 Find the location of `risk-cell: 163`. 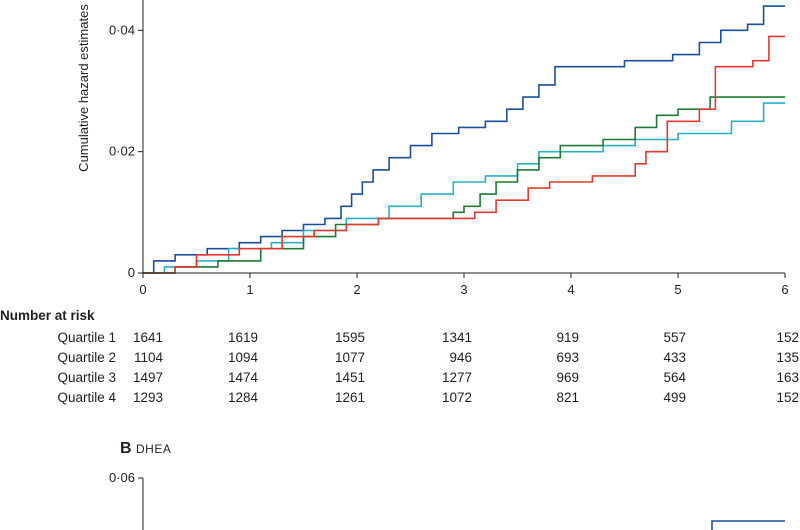

risk-cell: 163 is located at coordinates (787, 377).